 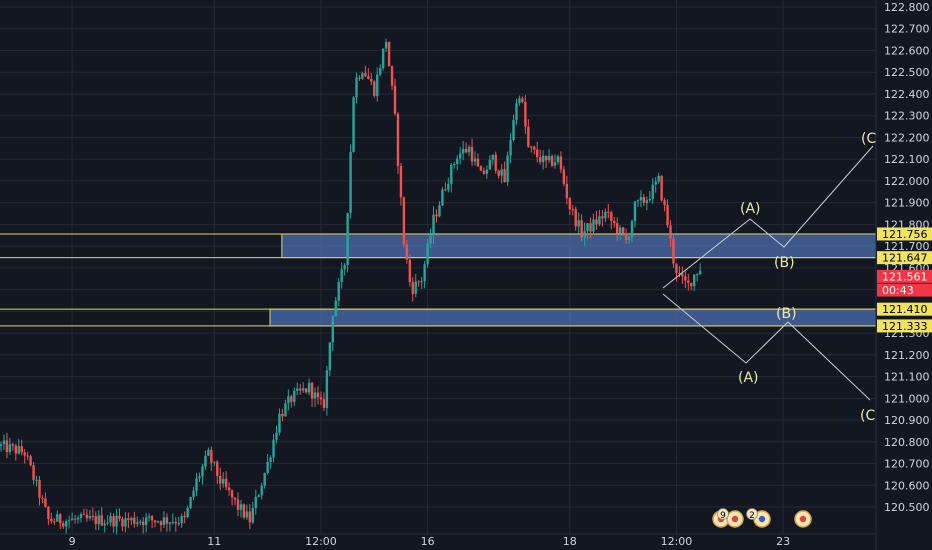 I want to click on price-tag-label: 121.647, so click(x=905, y=258).